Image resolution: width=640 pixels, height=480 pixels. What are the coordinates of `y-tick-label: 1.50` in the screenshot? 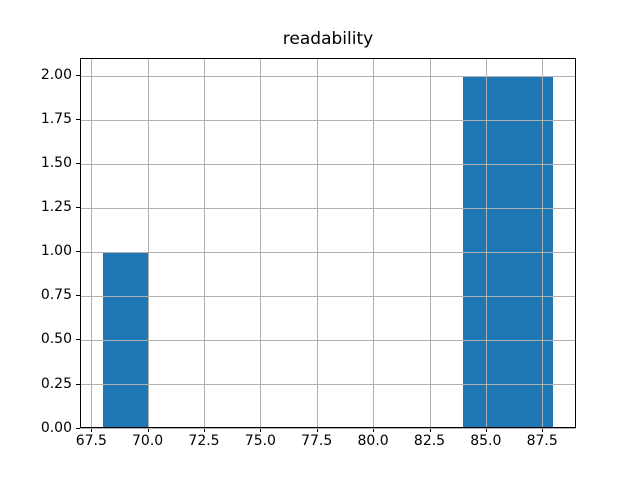 It's located at (56, 163).